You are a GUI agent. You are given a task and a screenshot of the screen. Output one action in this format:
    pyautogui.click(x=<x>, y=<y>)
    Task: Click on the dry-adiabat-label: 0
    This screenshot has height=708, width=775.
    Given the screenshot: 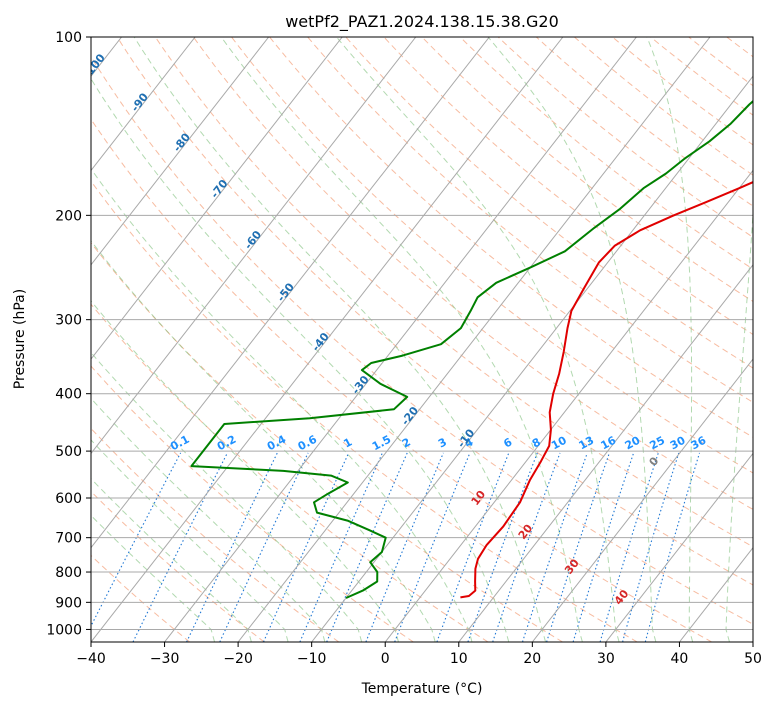 What is the action you would take?
    pyautogui.click(x=653, y=461)
    